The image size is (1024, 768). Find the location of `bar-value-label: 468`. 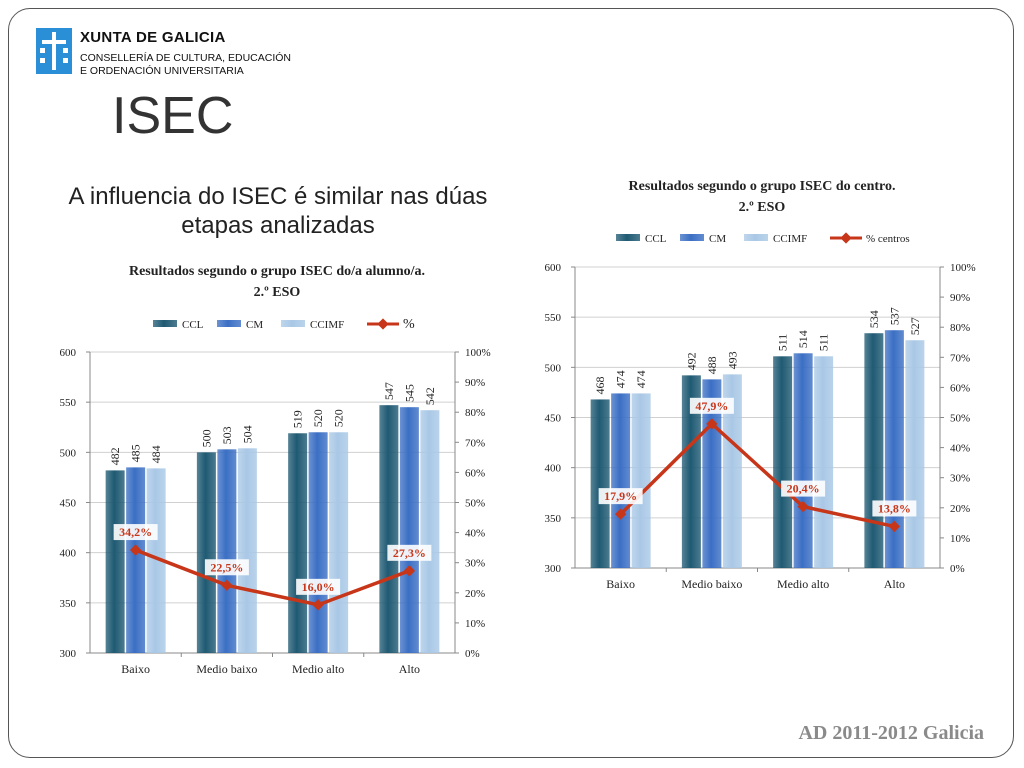

bar-value-label: 468 is located at coordinates (600, 385).